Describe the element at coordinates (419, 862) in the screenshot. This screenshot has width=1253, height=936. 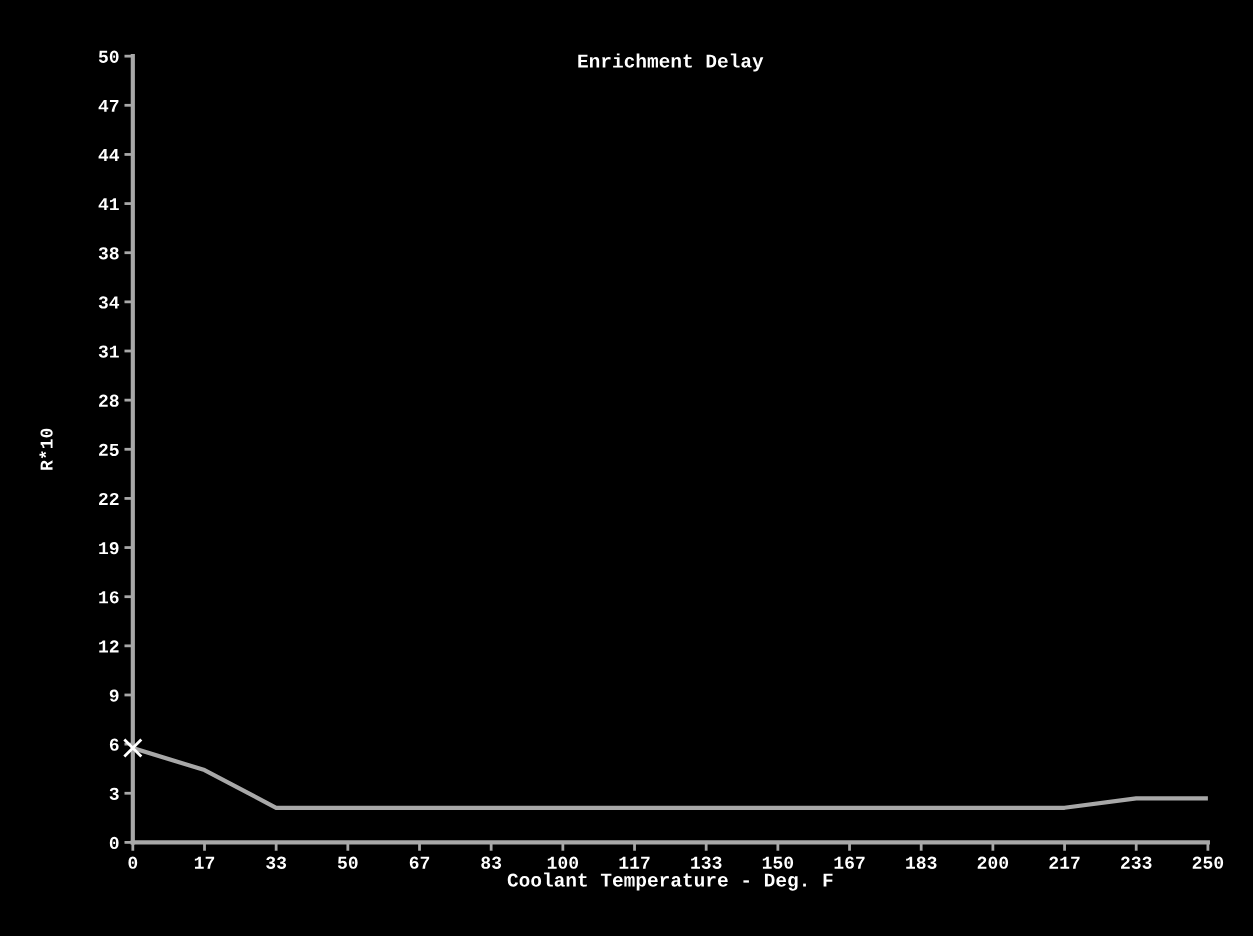
I see `x-tick-label: 67` at that location.